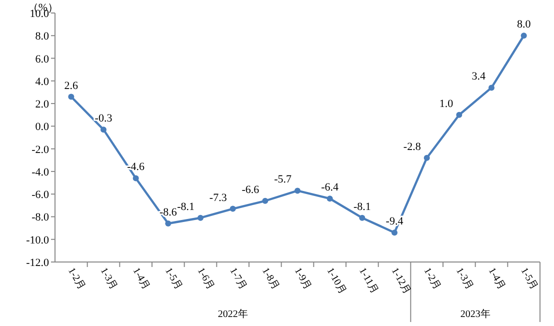  What do you see at coordinates (524, 24) in the screenshot?
I see `data-label: 8.0` at bounding box center [524, 24].